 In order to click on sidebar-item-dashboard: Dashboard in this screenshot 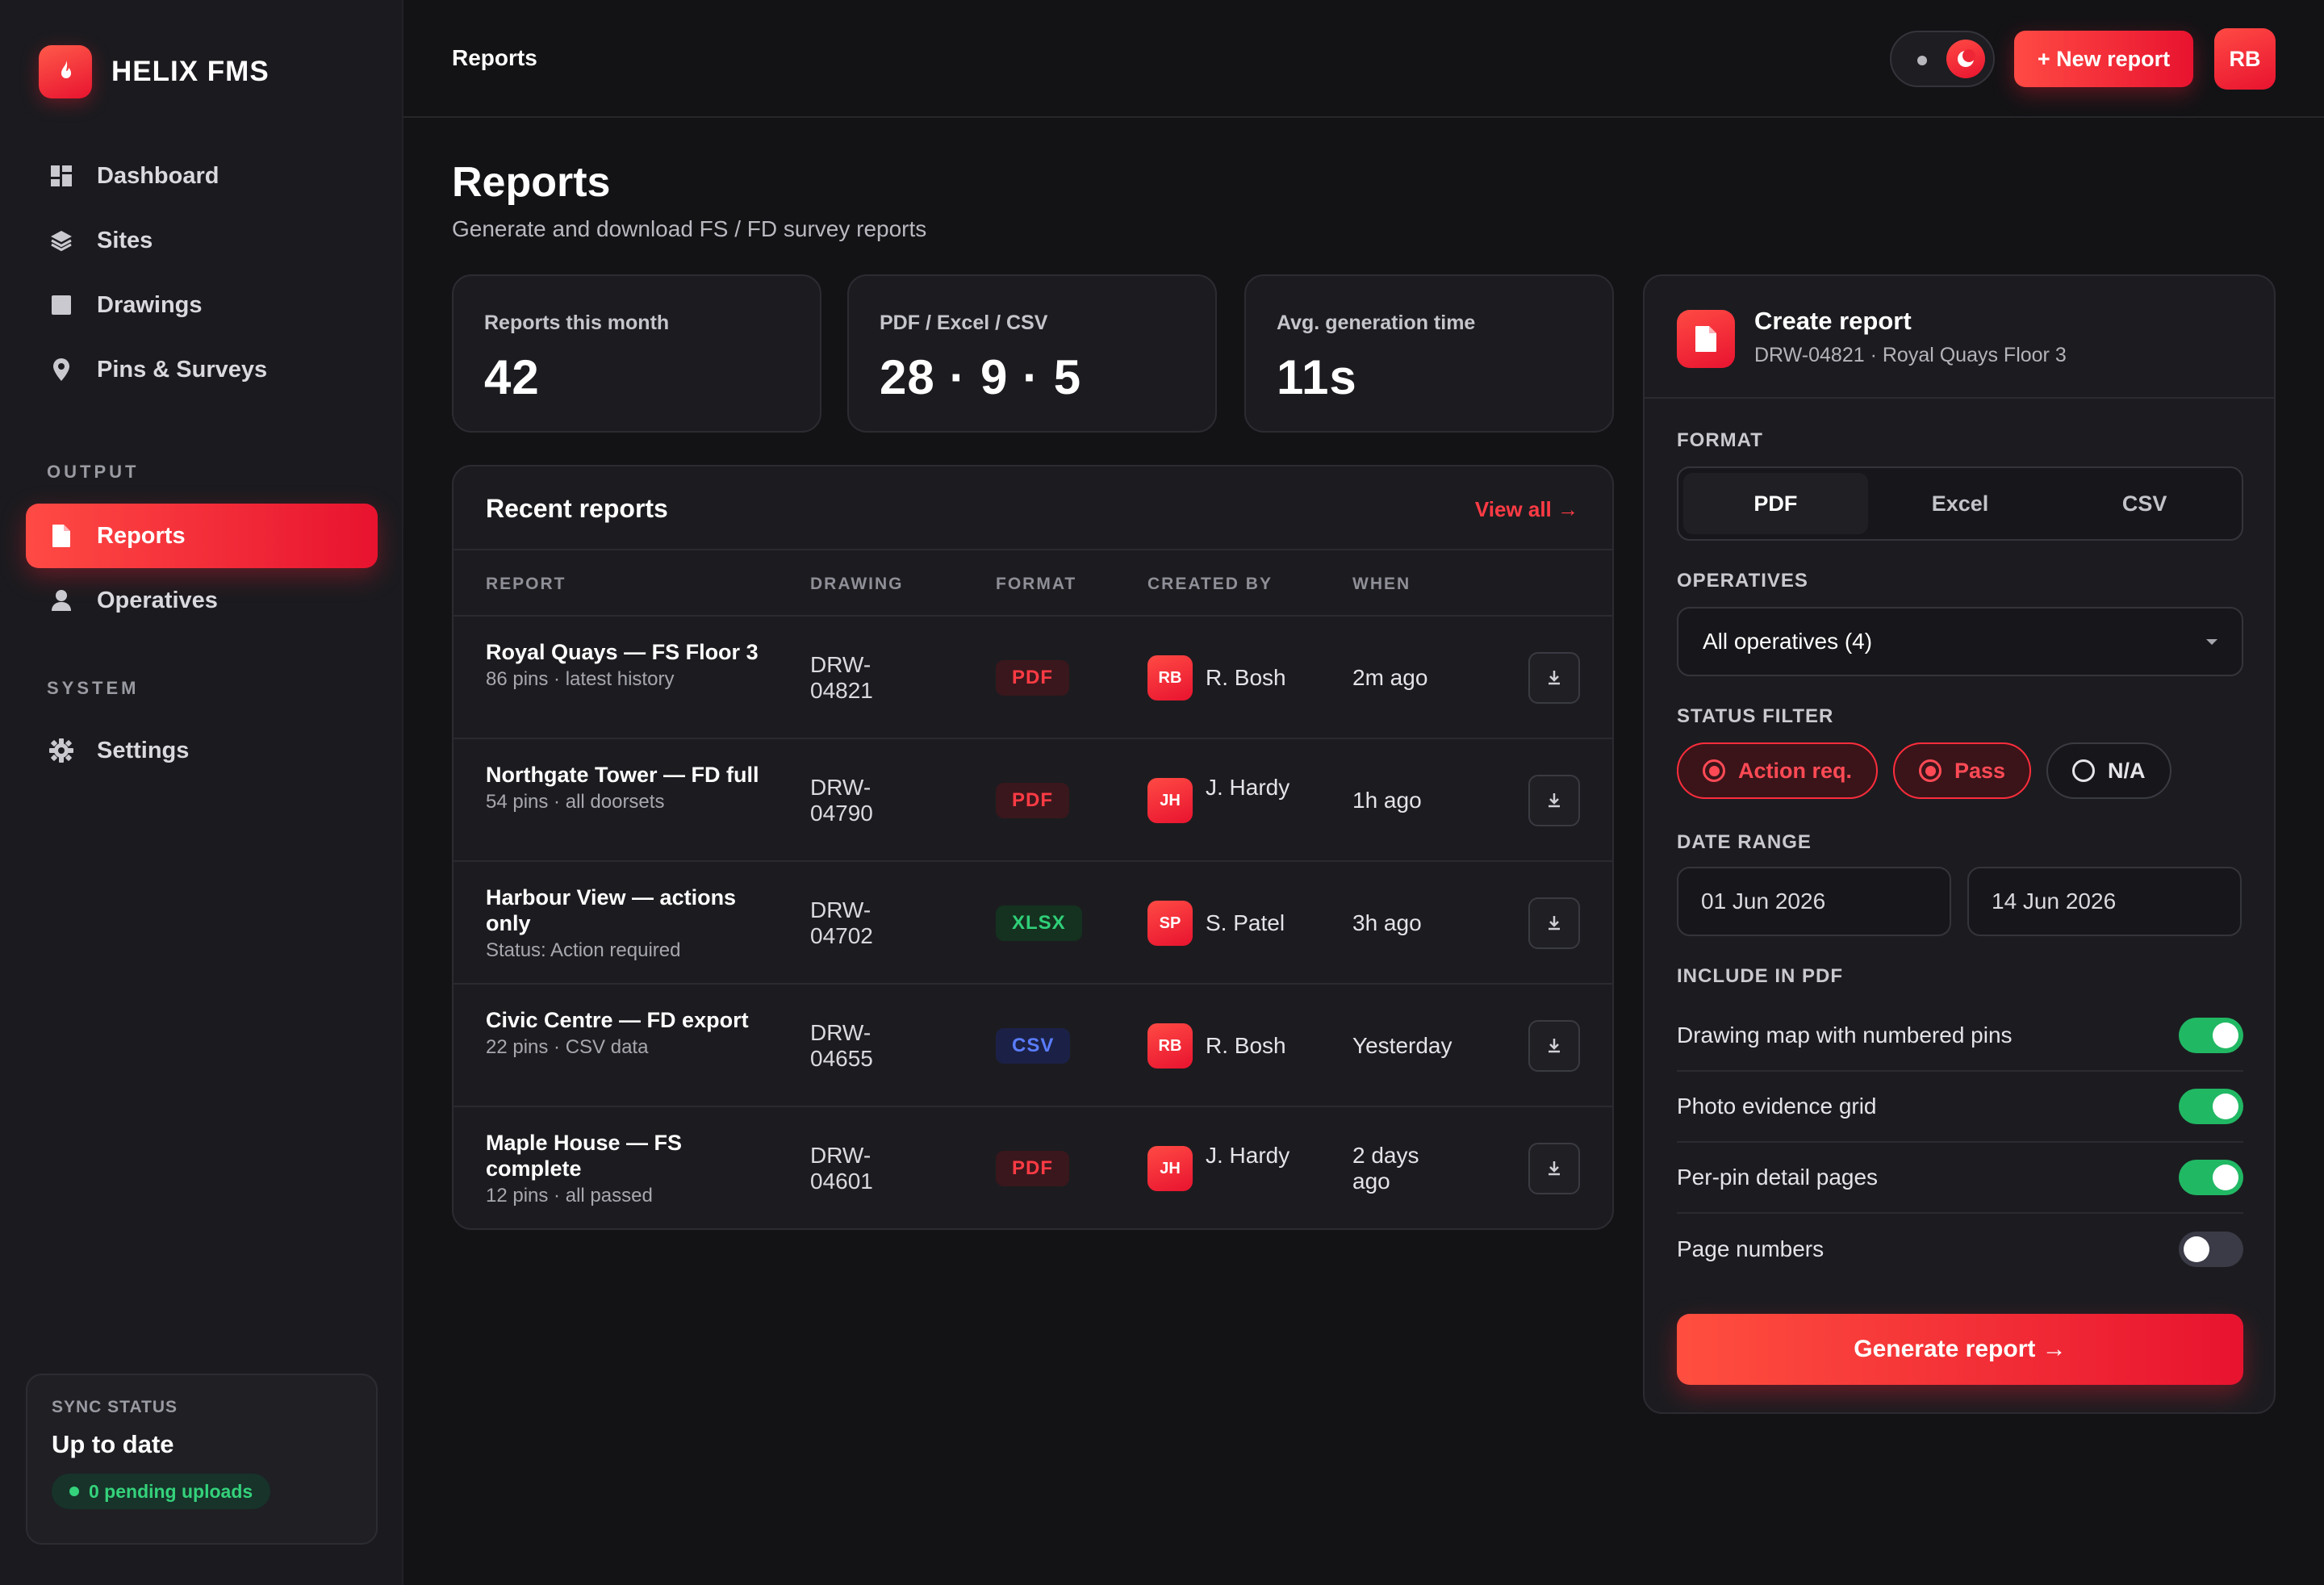, I will do `click(202, 176)`.